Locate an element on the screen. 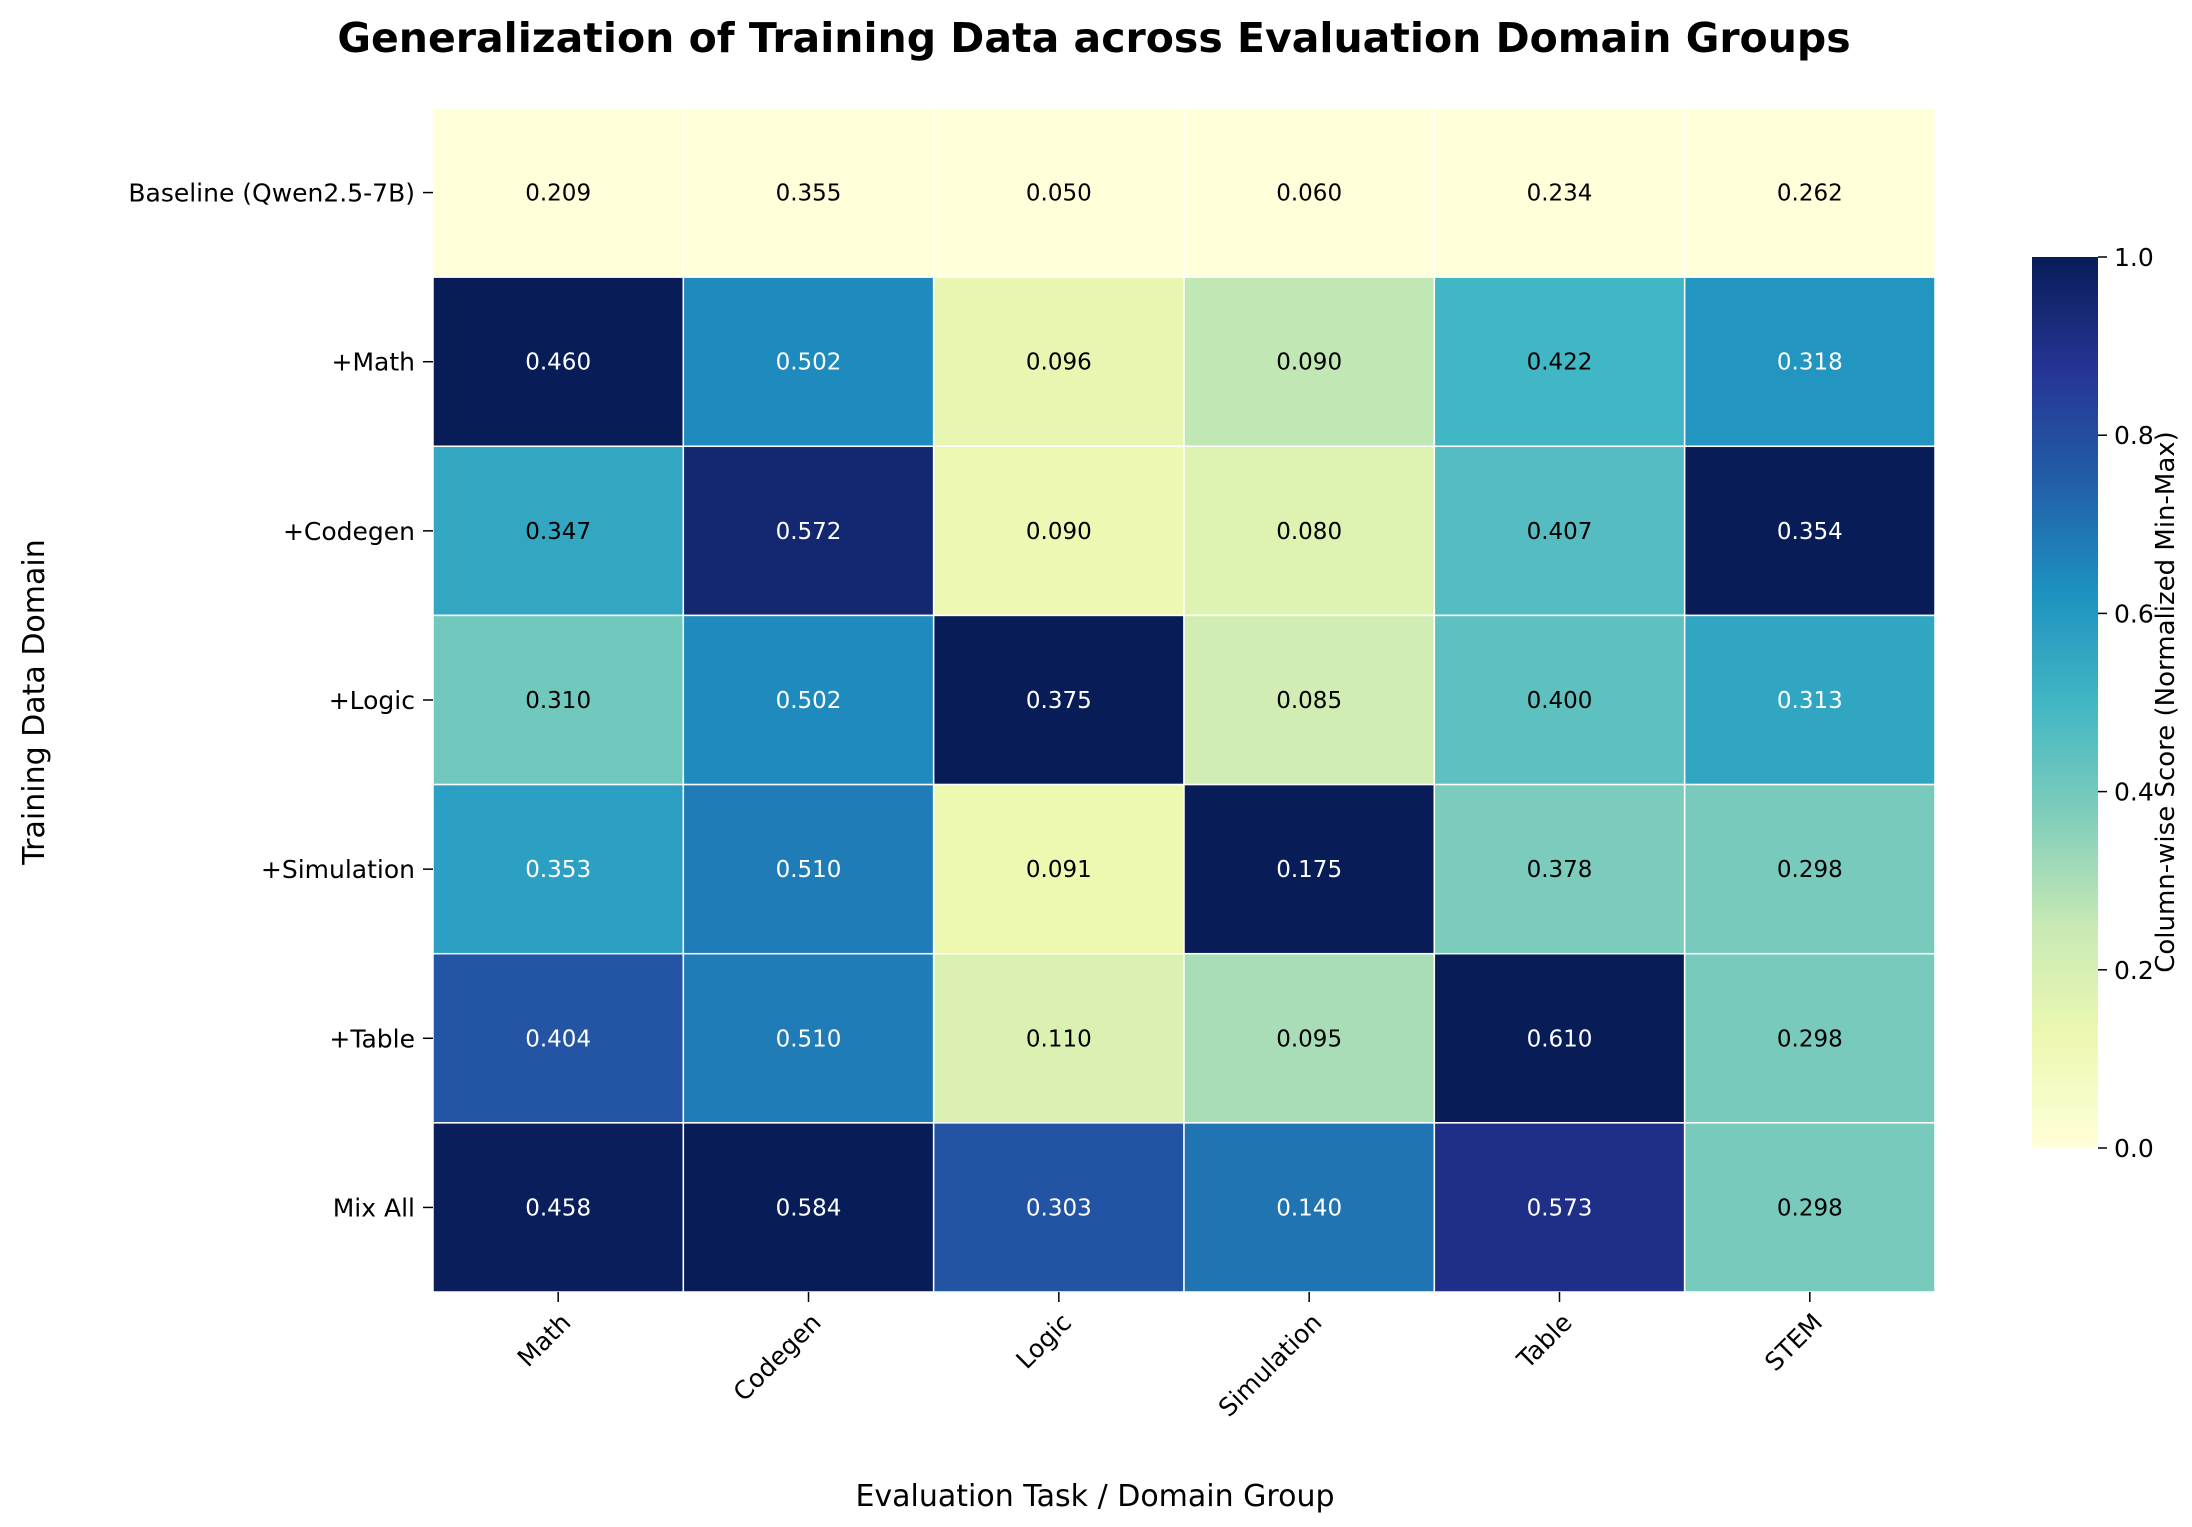  y-tick-label: +Codegen is located at coordinates (349, 531).